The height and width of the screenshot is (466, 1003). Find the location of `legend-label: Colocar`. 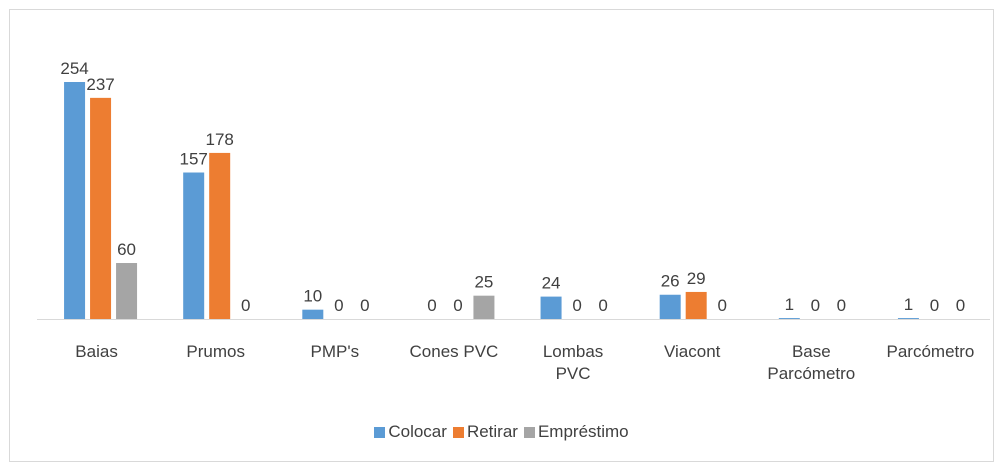

legend-label: Colocar is located at coordinates (417, 431).